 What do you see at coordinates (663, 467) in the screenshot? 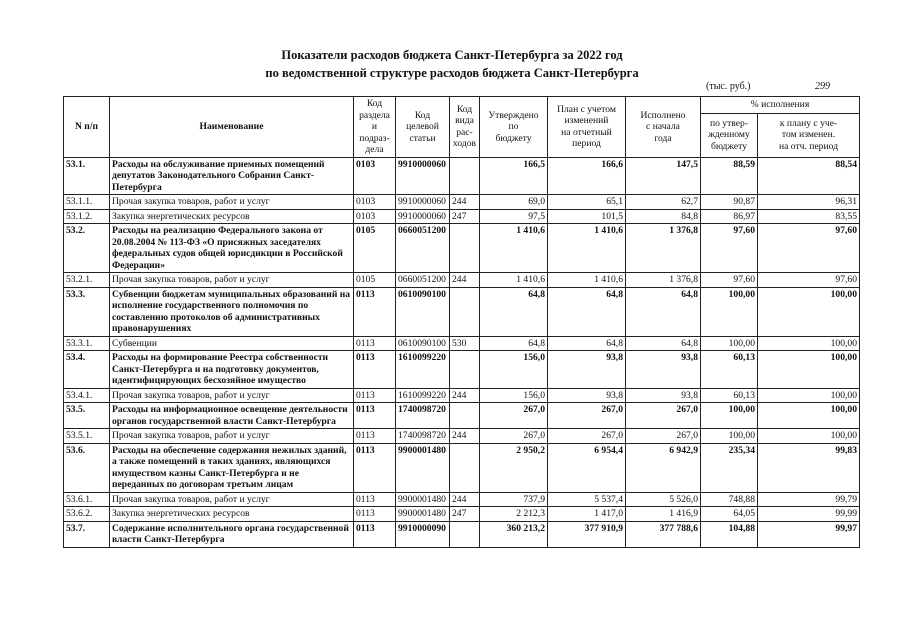
I see `value-cell: 6 942,9` at bounding box center [663, 467].